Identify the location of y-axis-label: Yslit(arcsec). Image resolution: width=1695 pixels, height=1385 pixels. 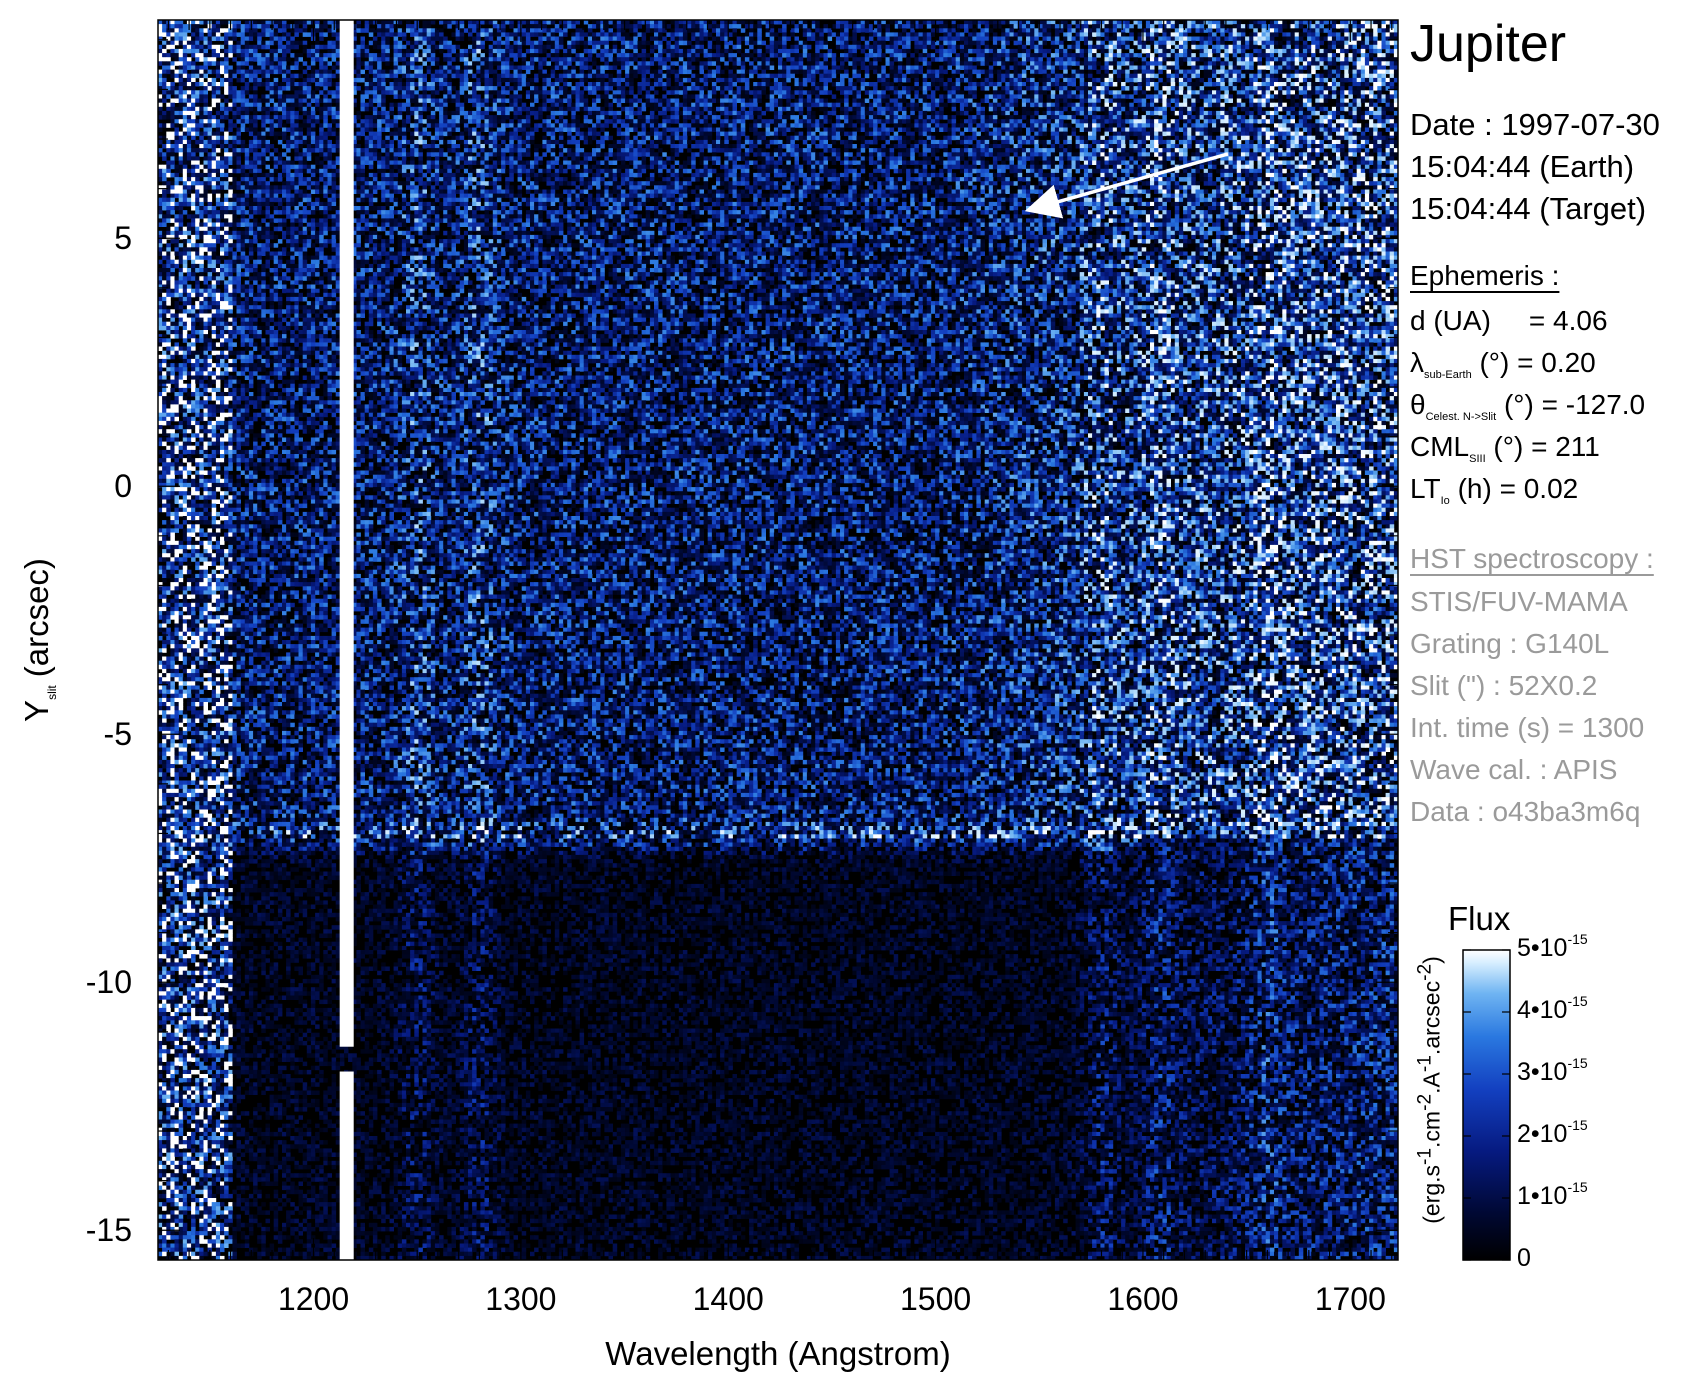
(38, 640).